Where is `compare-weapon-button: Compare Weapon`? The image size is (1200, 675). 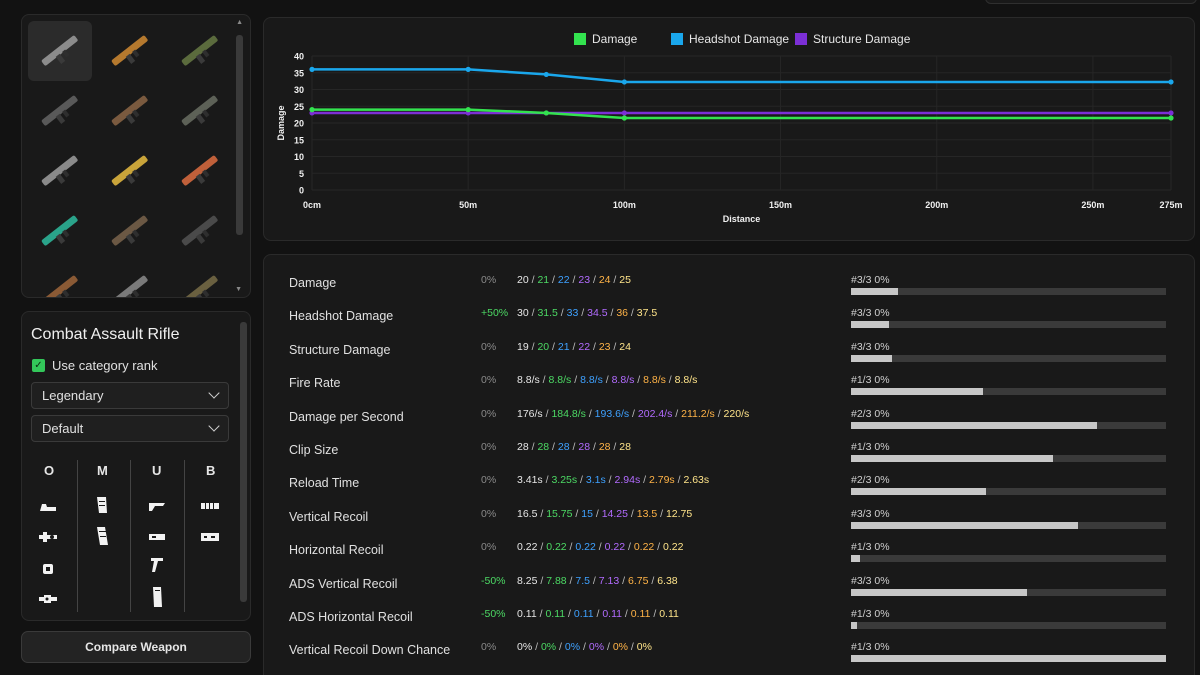 compare-weapon-button: Compare Weapon is located at coordinates (136, 647).